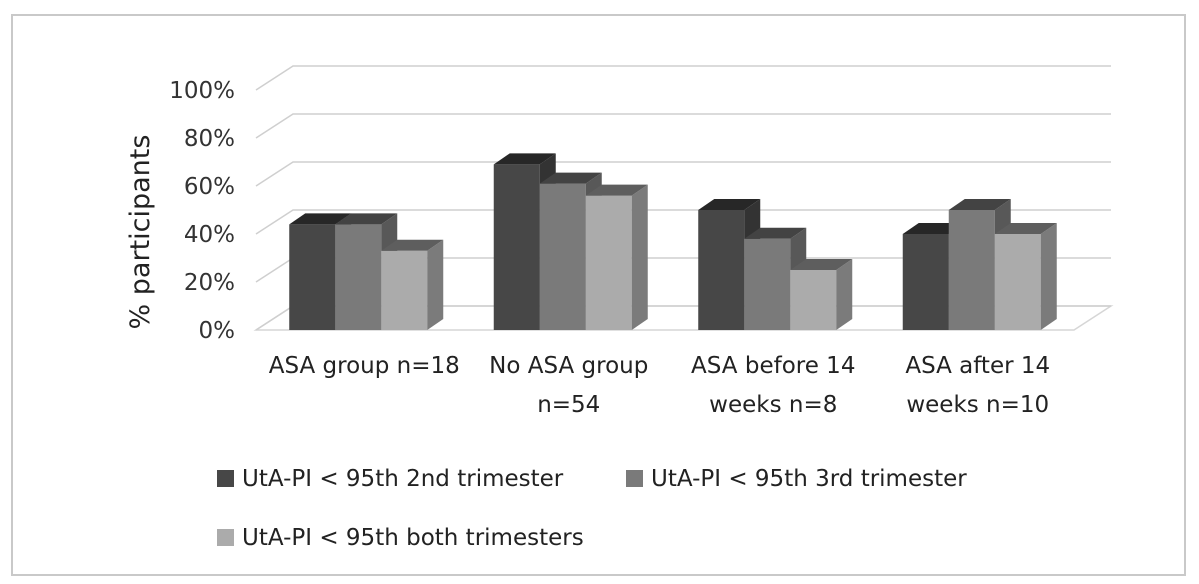 Image resolution: width=1199 pixels, height=584 pixels. I want to click on x-category-label: weeks n=8, so click(773, 405).